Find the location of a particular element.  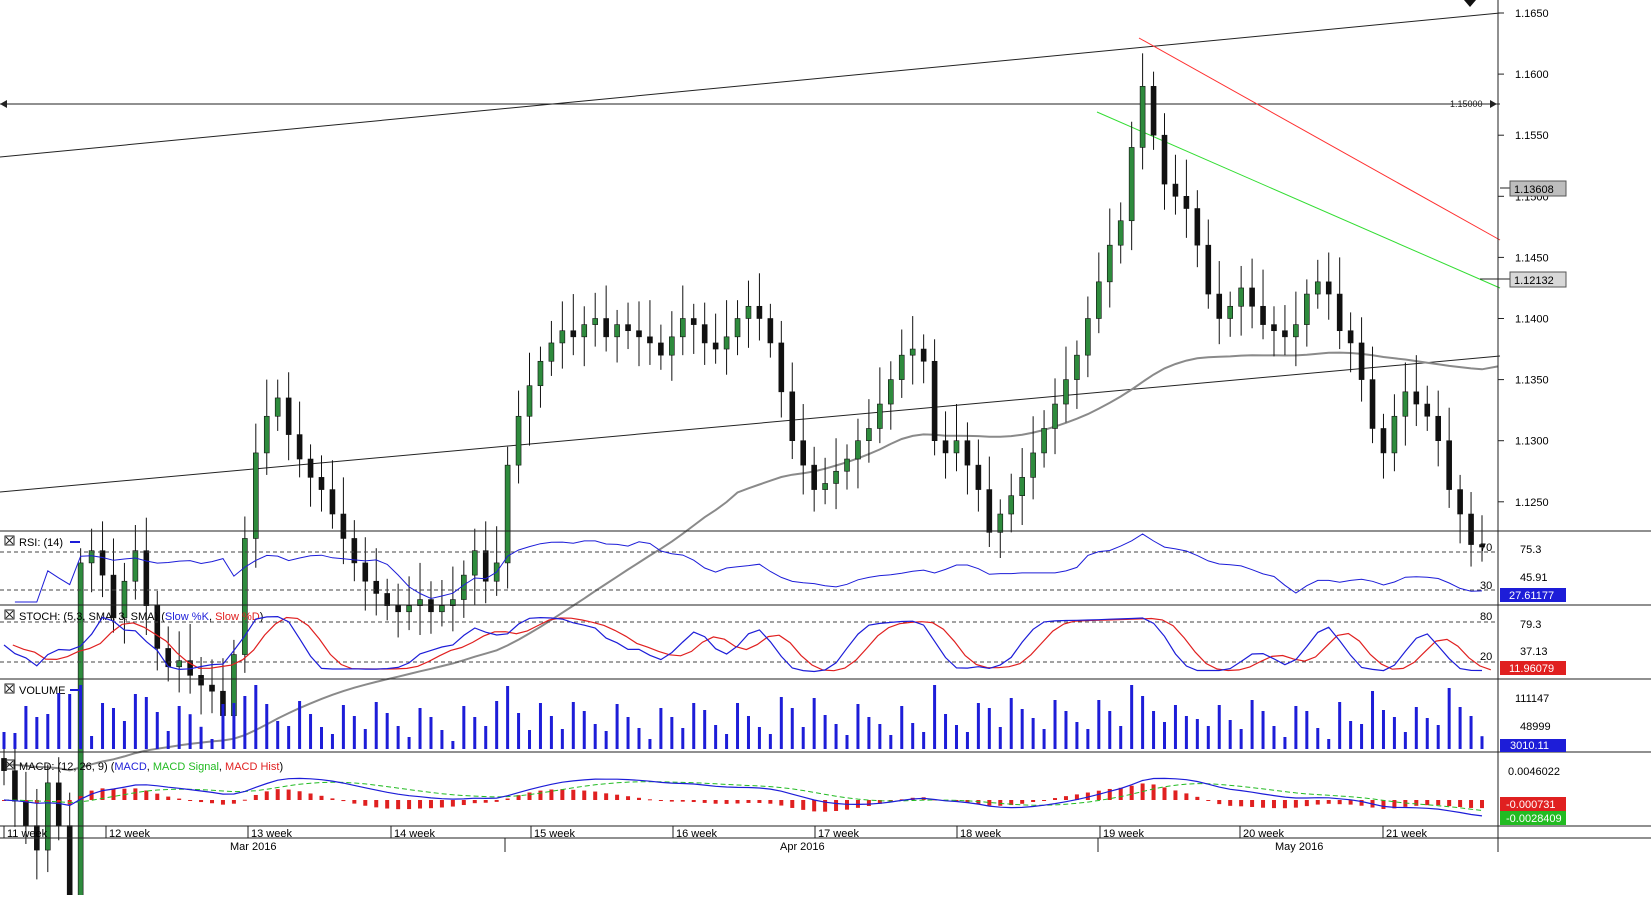

price-tick-label: 1.1400 is located at coordinates (1532, 320).